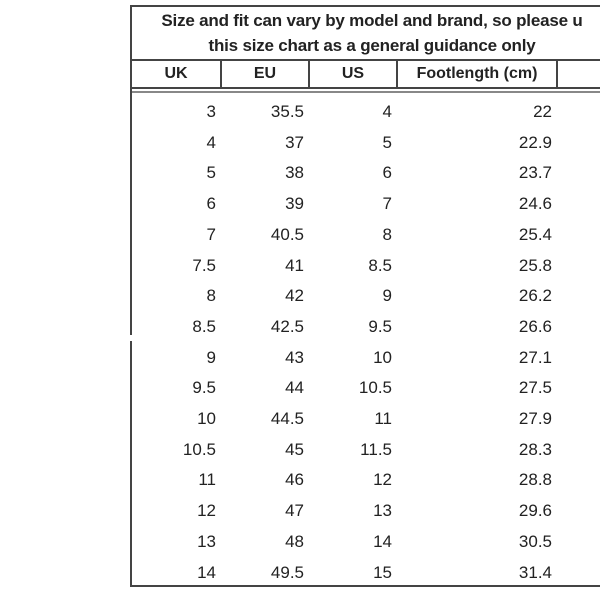 This screenshot has width=600, height=600. Describe the element at coordinates (211, 142) in the screenshot. I see `cell-uk: 4` at that location.